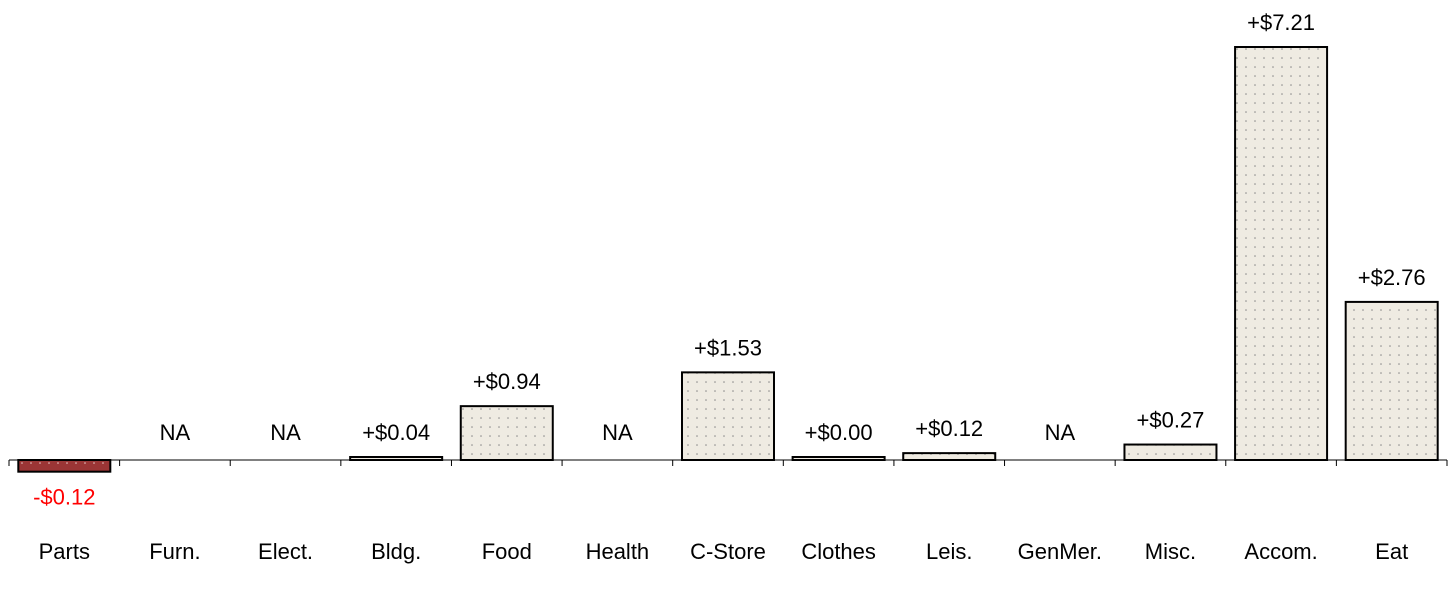 The image size is (1454, 594). What do you see at coordinates (64, 551) in the screenshot?
I see `category-label: Parts` at bounding box center [64, 551].